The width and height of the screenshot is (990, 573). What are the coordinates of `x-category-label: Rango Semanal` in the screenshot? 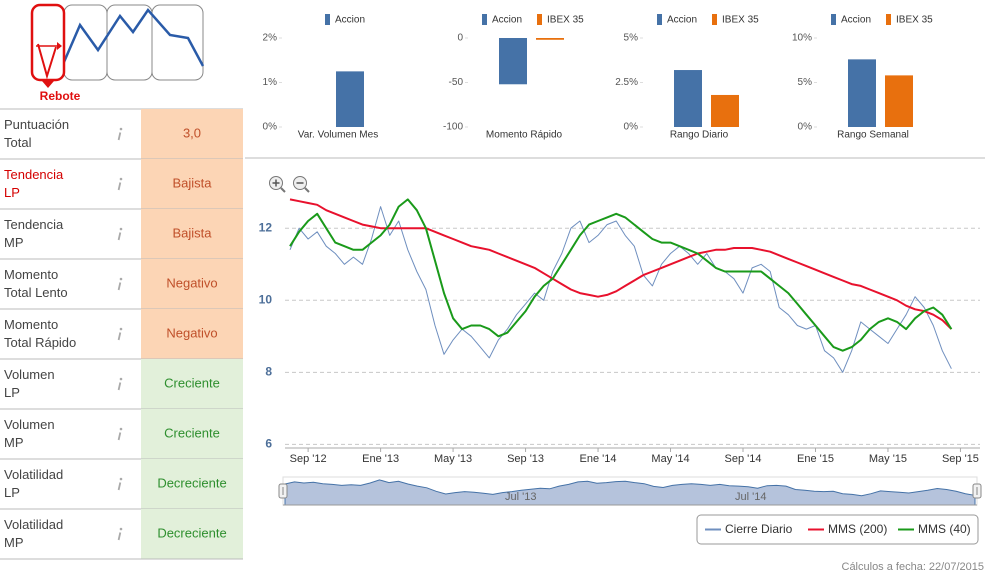 It's located at (873, 135).